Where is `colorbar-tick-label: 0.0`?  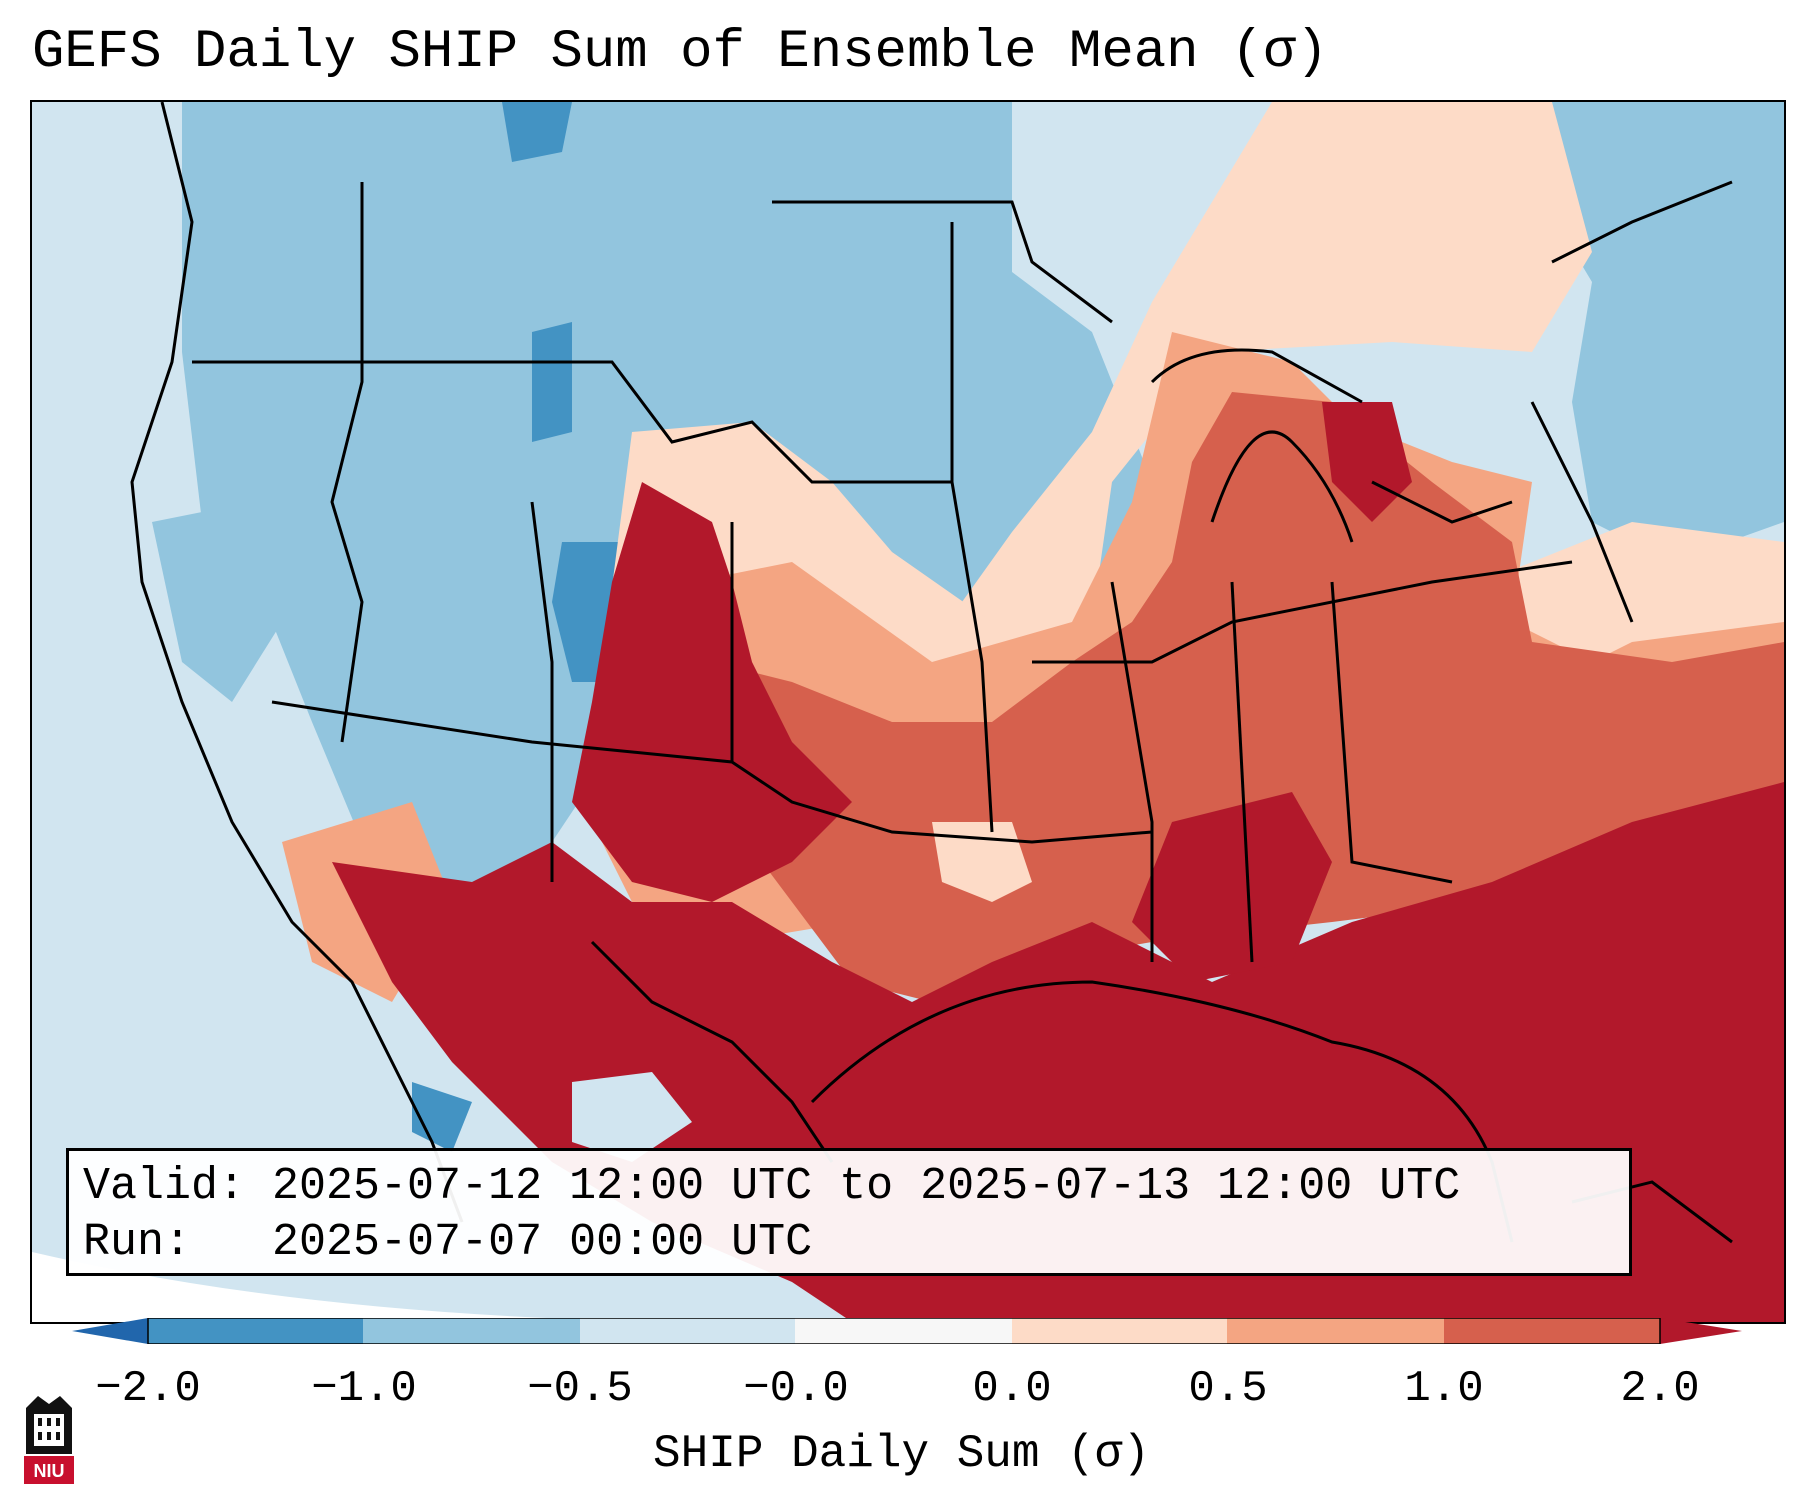 colorbar-tick-label: 0.0 is located at coordinates (1012, 1389).